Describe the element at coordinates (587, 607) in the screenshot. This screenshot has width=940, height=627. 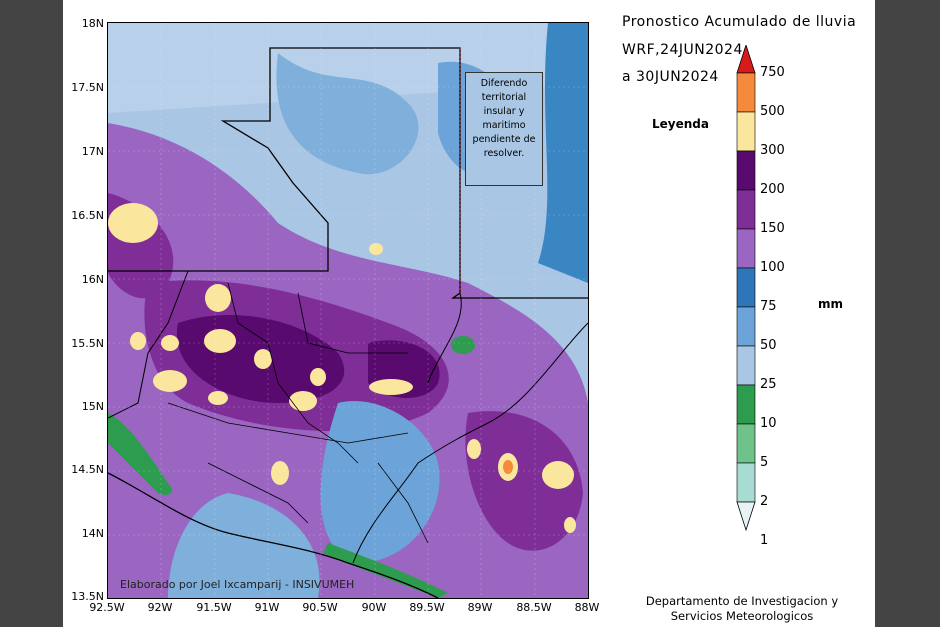
I see `x-tick-label: 88W` at that location.